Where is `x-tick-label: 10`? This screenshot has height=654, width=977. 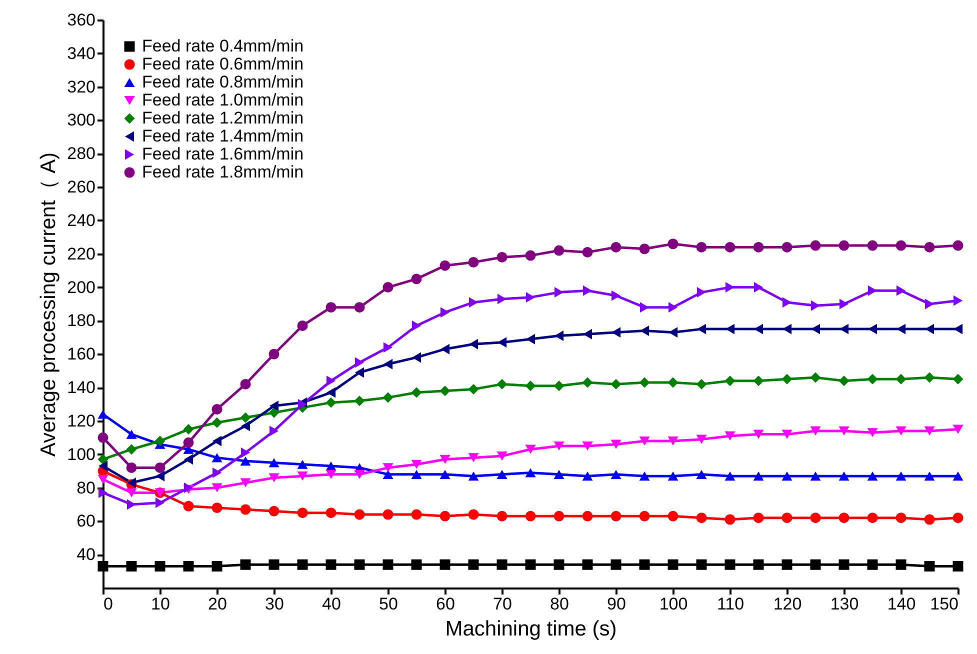 x-tick-label: 10 is located at coordinates (160, 604).